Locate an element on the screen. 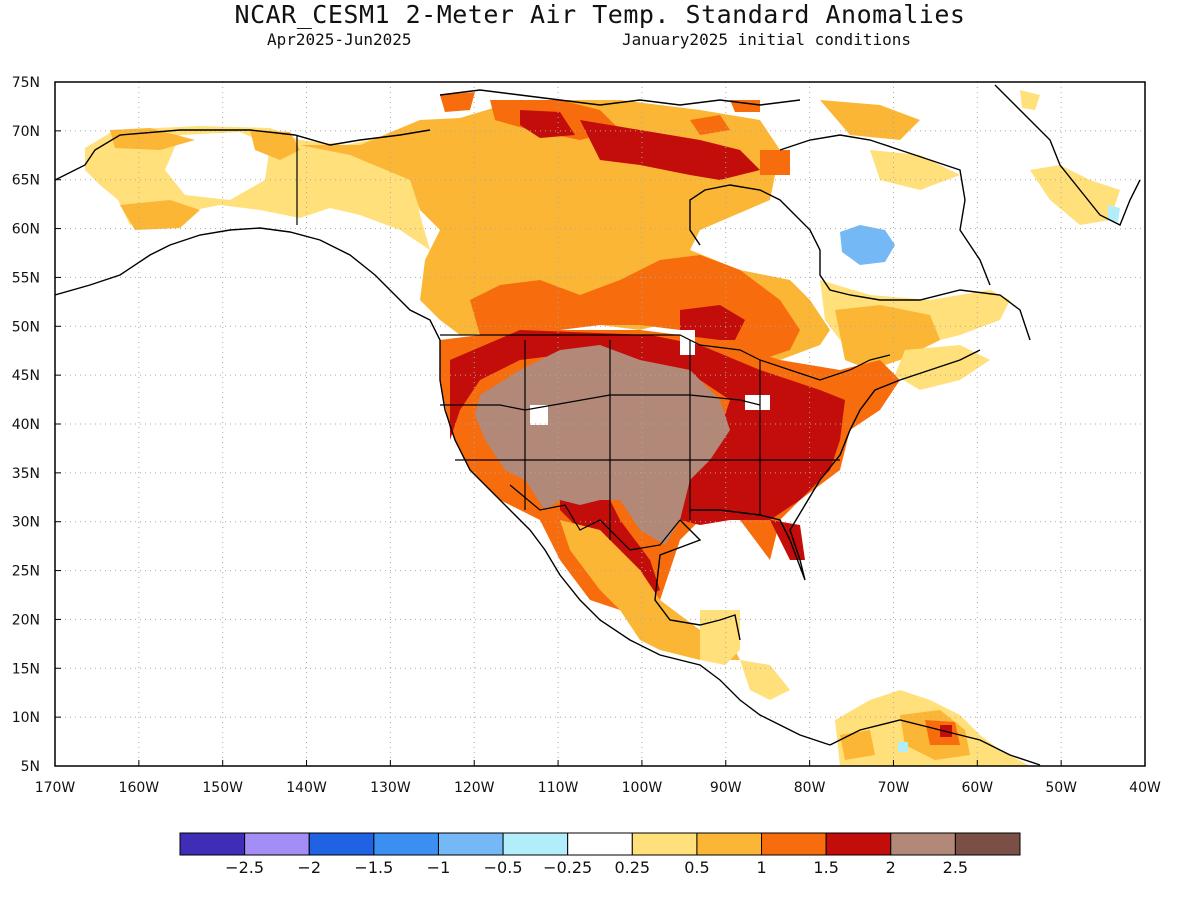 The image size is (1200, 900). lat-label: 50N is located at coordinates (26, 327).